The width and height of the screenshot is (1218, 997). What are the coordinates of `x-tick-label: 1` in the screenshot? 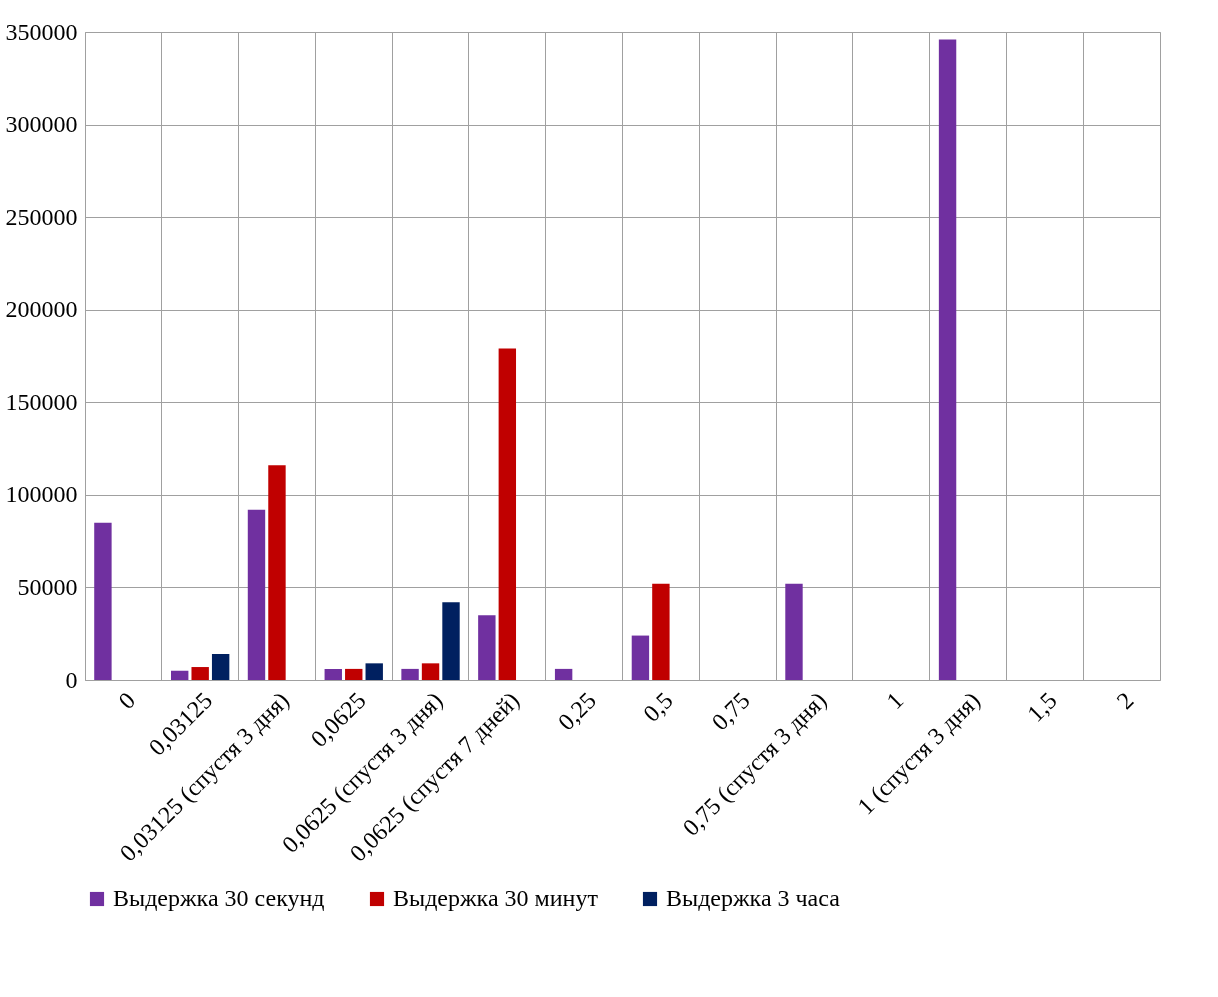 It's located at (895, 700).